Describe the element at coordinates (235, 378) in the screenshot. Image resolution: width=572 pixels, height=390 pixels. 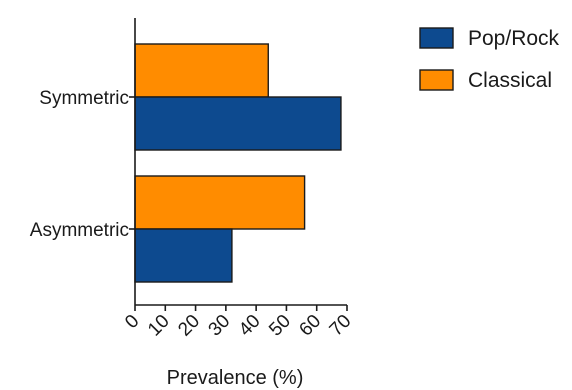
I see `x-axis-label: Prevalence (%)` at that location.